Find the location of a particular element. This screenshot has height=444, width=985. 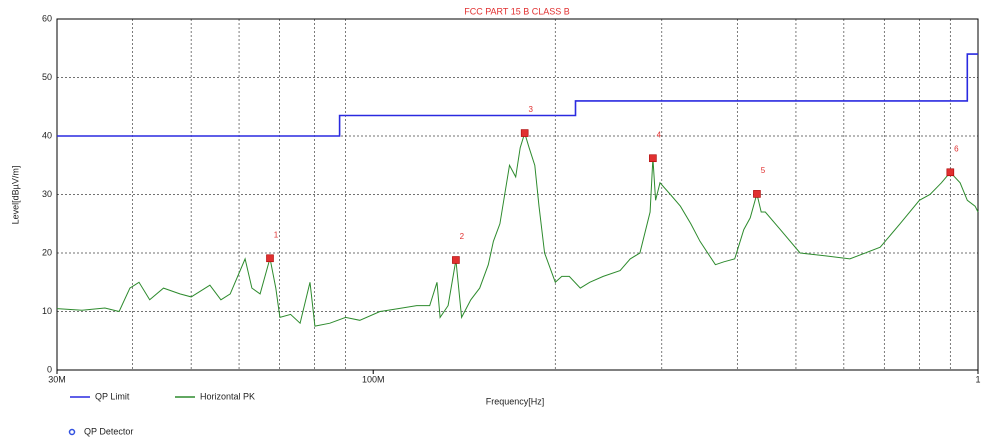

peak-label: 4 is located at coordinates (659, 134).